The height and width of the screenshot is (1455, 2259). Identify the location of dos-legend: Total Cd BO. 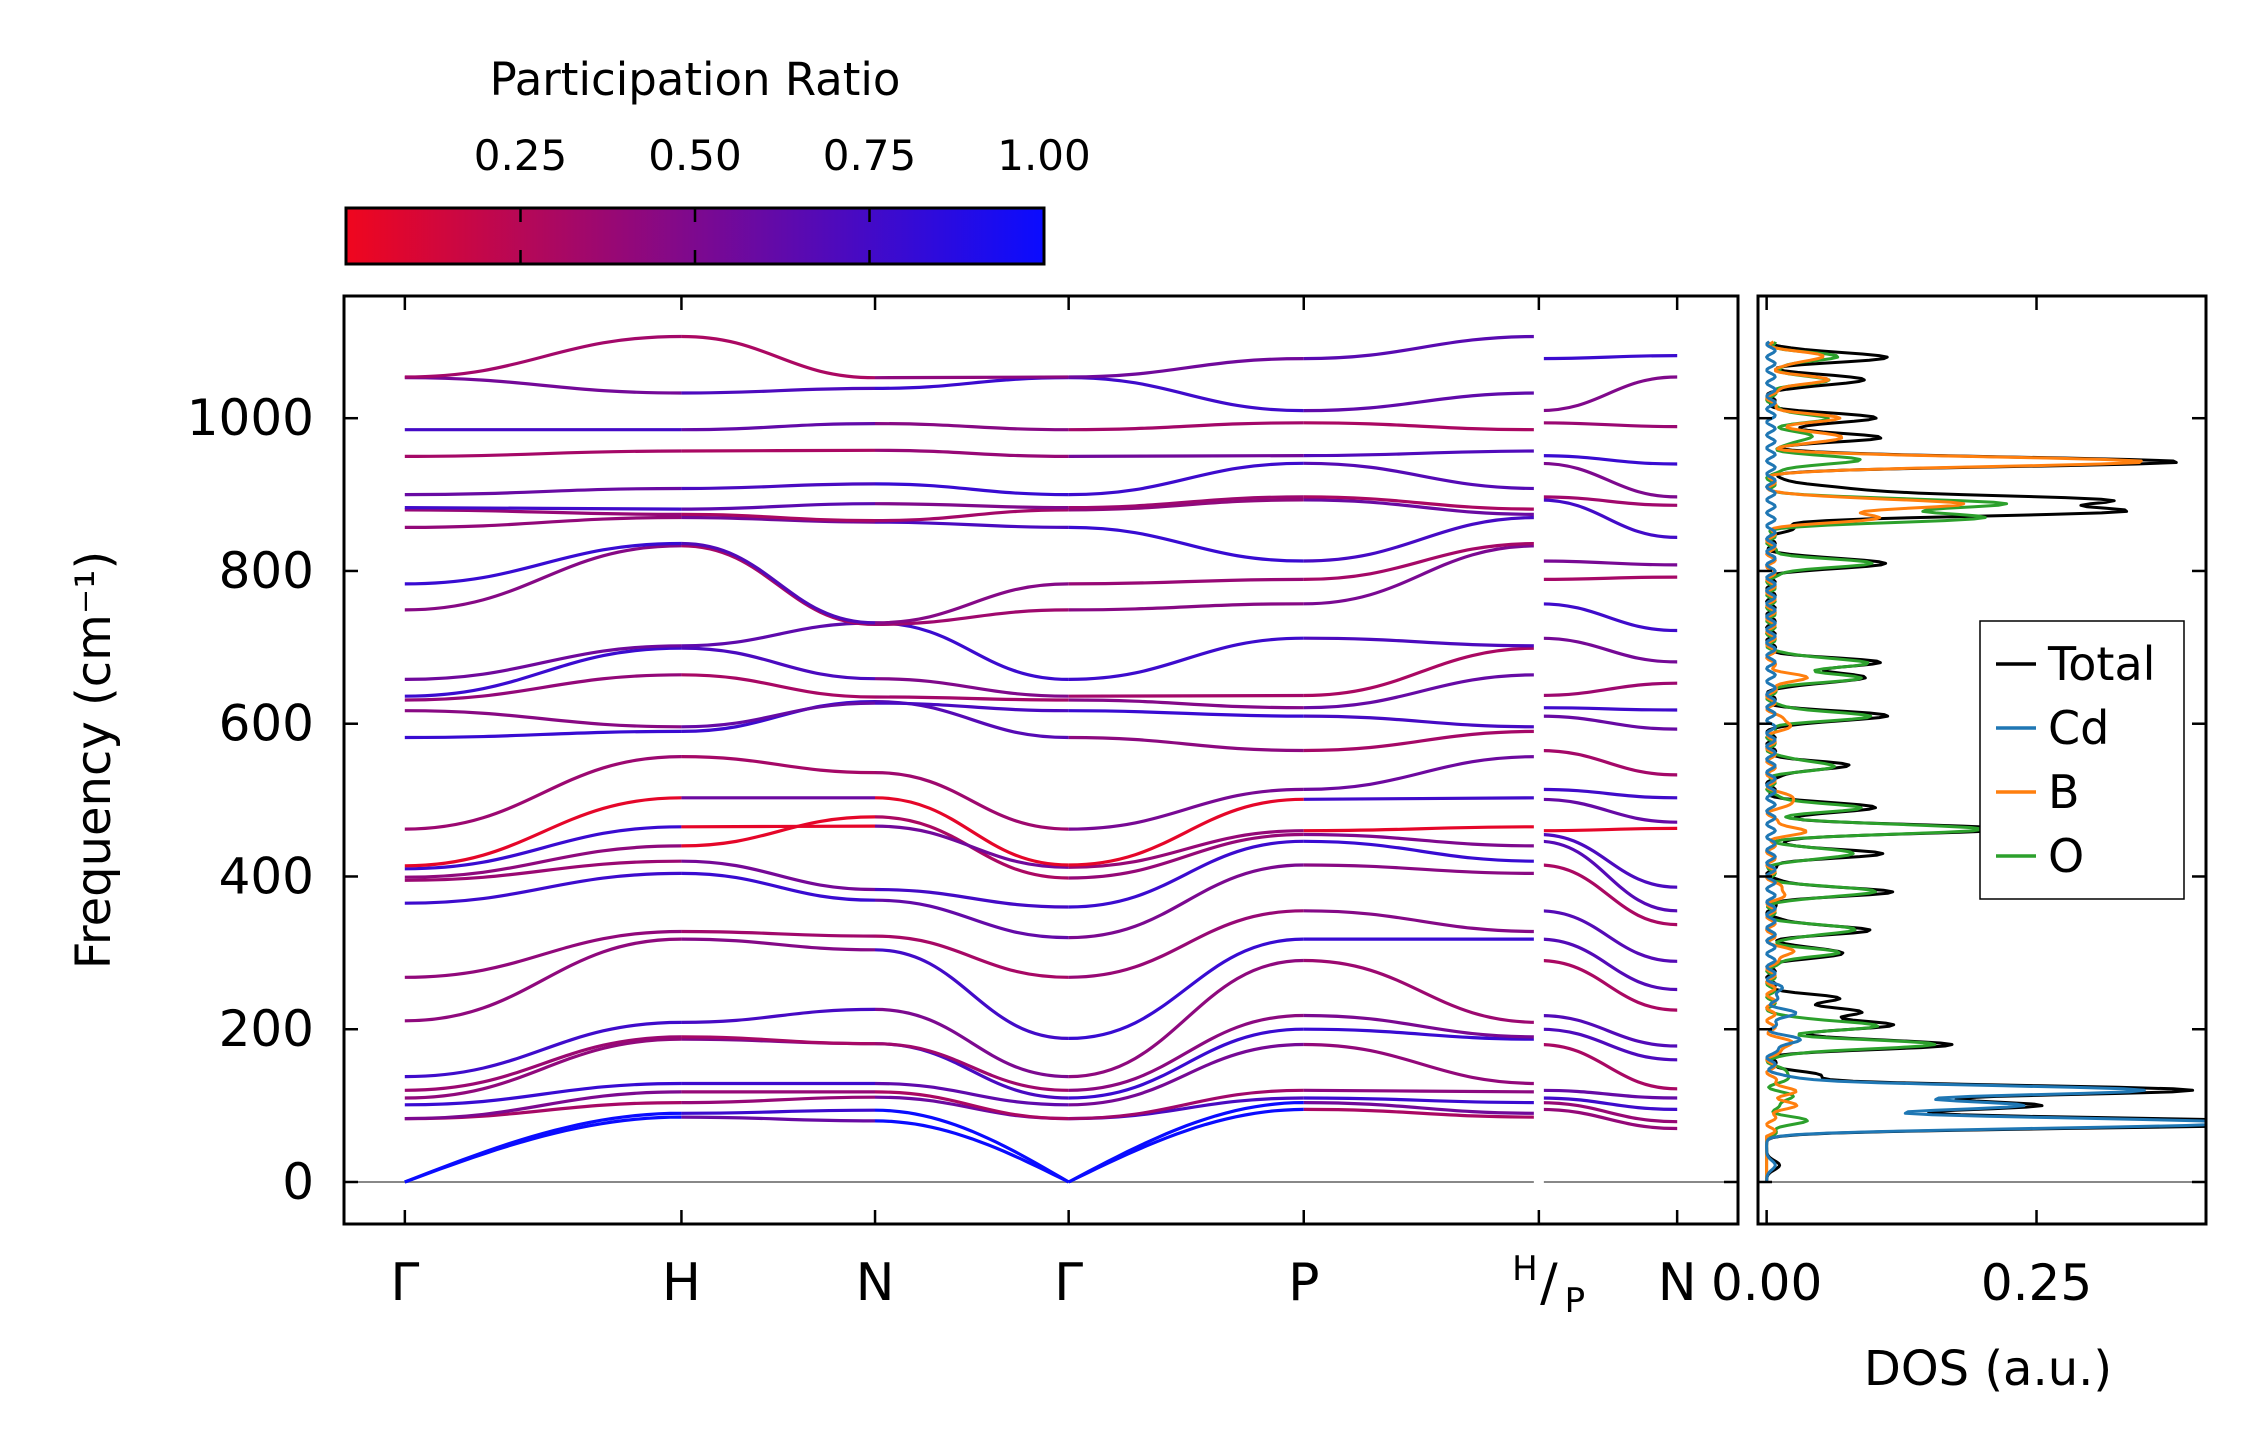
(2082, 760).